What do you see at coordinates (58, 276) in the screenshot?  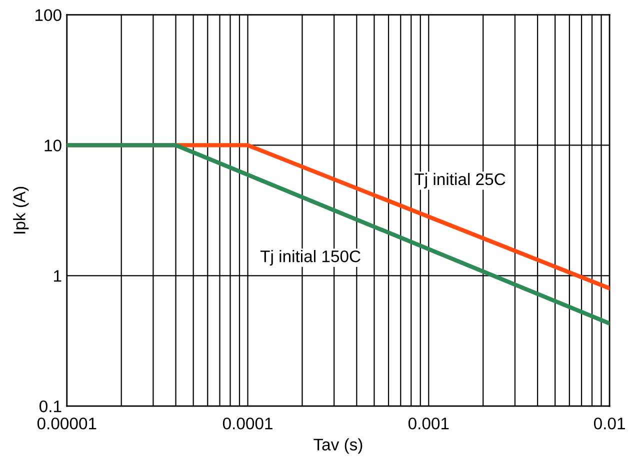 I see `y-tick-label: 1` at bounding box center [58, 276].